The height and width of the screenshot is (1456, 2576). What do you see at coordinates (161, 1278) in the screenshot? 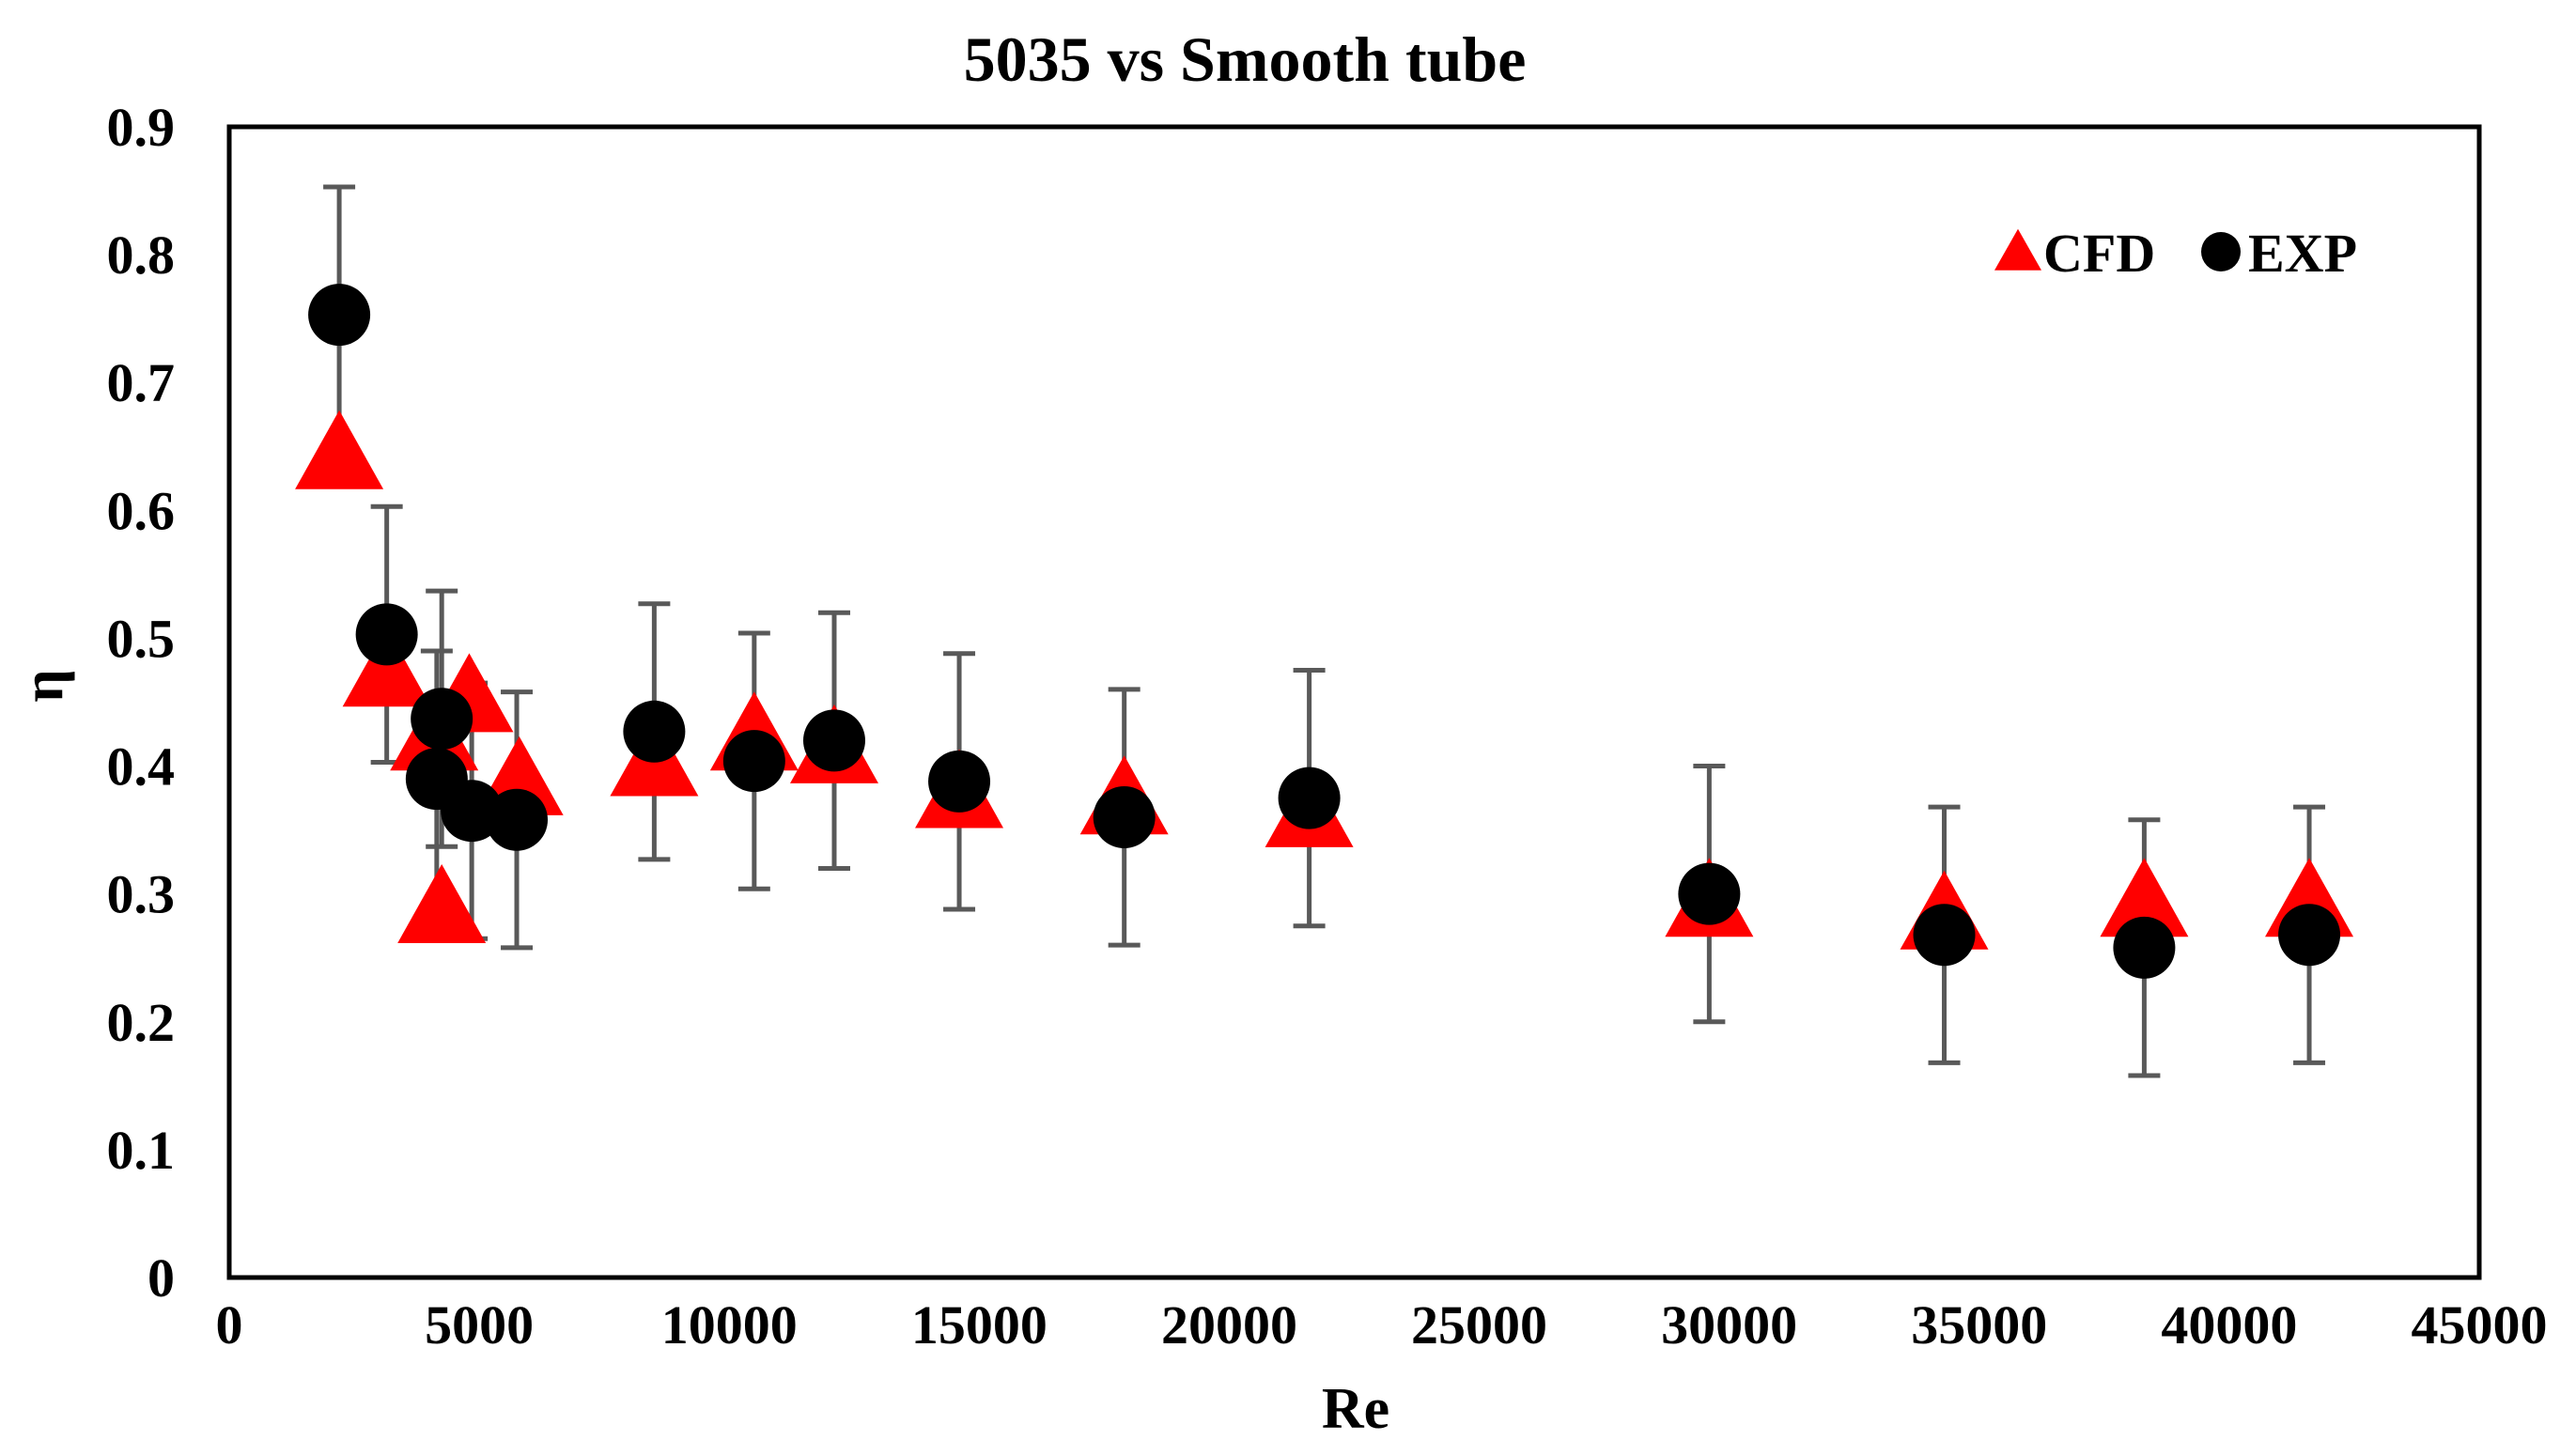
I see `y-tick-label: 0` at bounding box center [161, 1278].